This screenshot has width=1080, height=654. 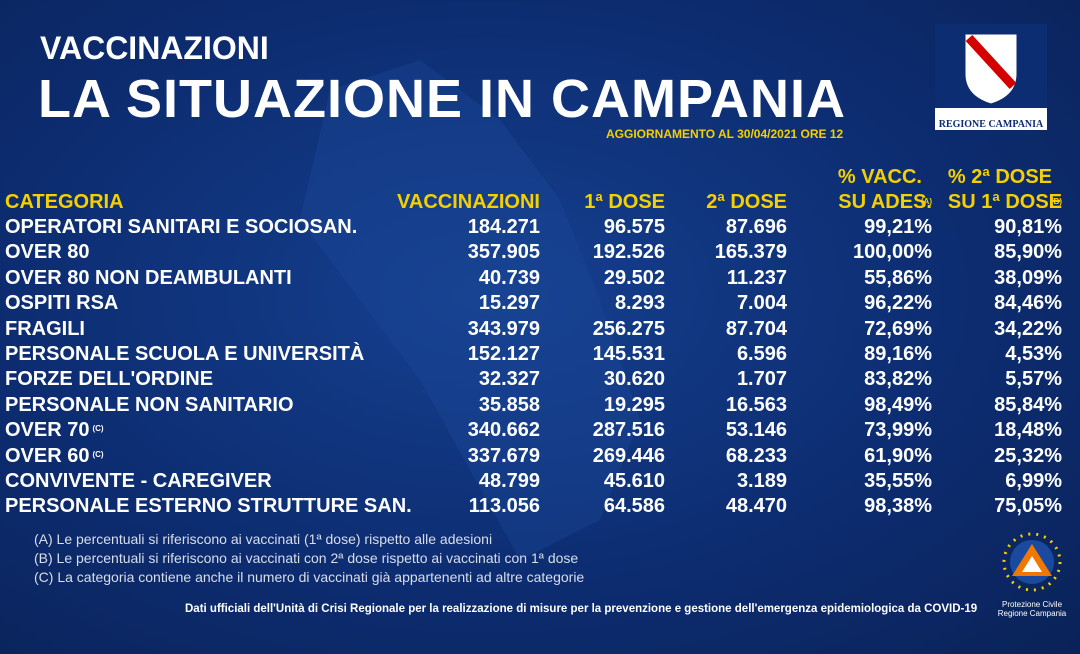 What do you see at coordinates (761, 379) in the screenshot?
I see `value-cell: 1.707` at bounding box center [761, 379].